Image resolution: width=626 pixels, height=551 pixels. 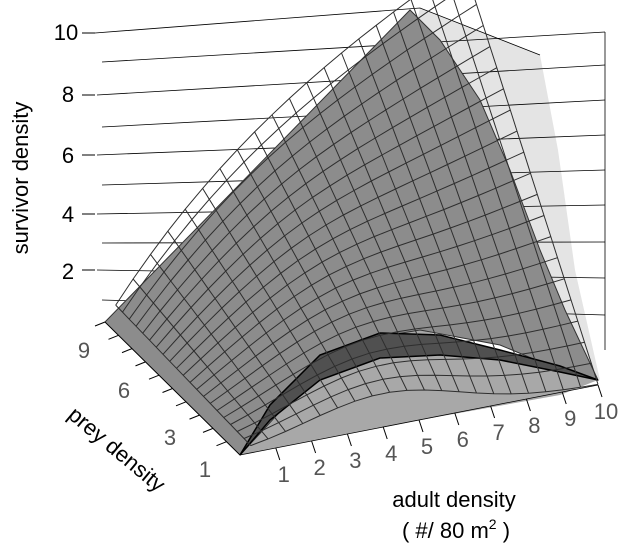 What do you see at coordinates (284, 474) in the screenshot?
I see `x-tick-label: 1` at bounding box center [284, 474].